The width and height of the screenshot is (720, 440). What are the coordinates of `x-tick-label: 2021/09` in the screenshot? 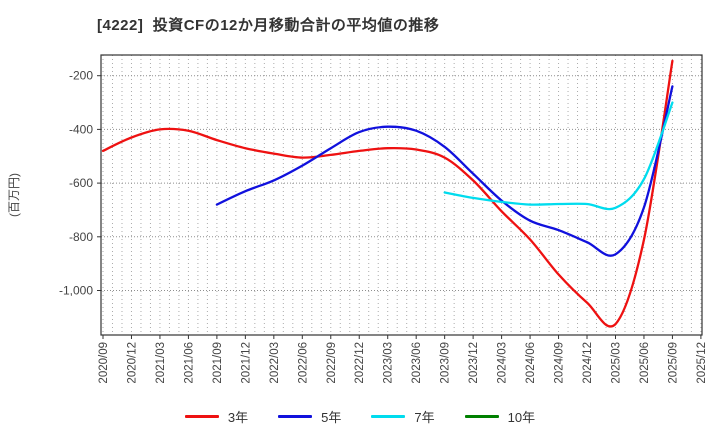 It's located at (218, 363).